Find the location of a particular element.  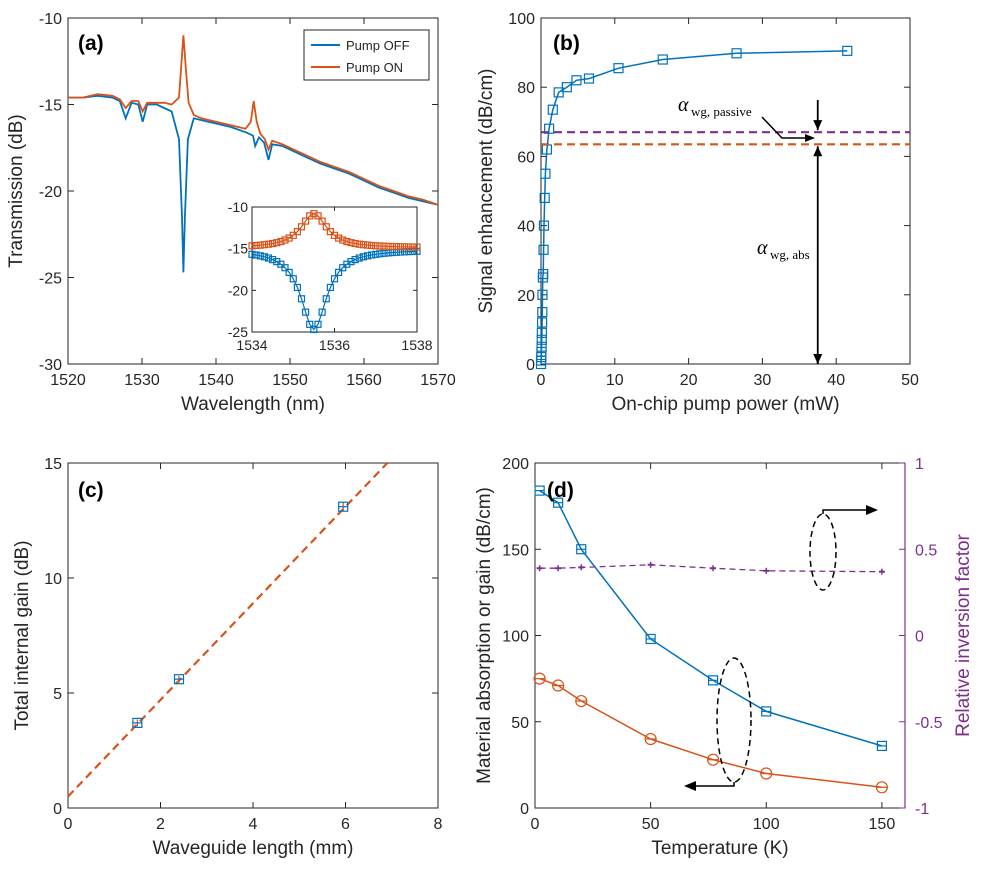

y-tick-label: 15 is located at coordinates (53, 464).